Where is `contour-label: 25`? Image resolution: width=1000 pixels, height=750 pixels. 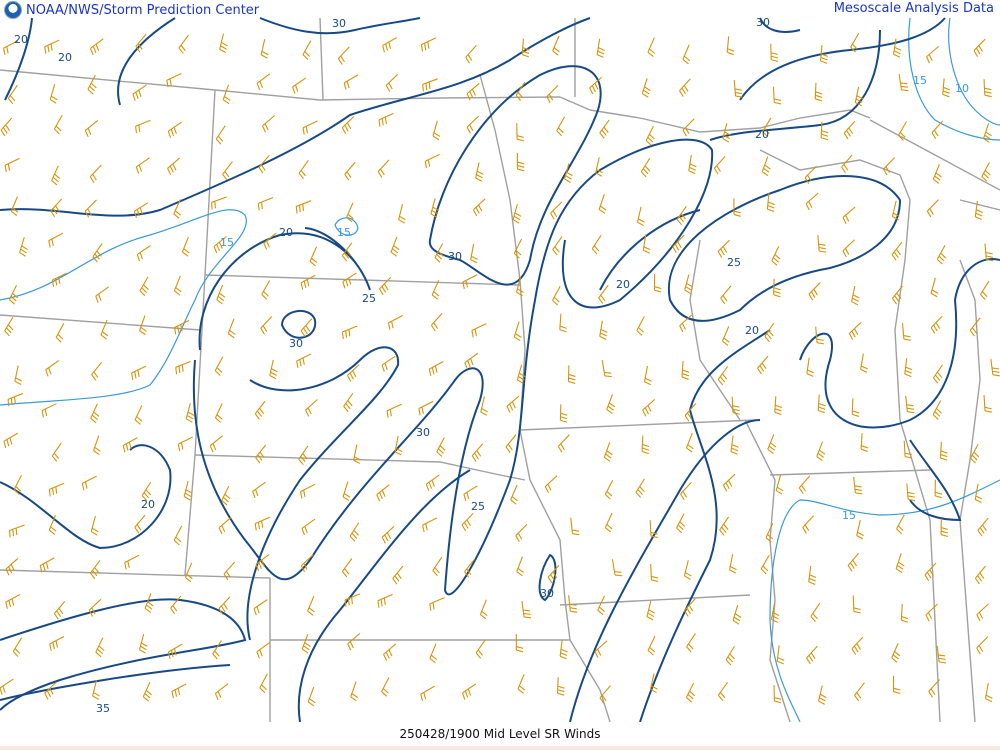
contour-label: 25 is located at coordinates (734, 262).